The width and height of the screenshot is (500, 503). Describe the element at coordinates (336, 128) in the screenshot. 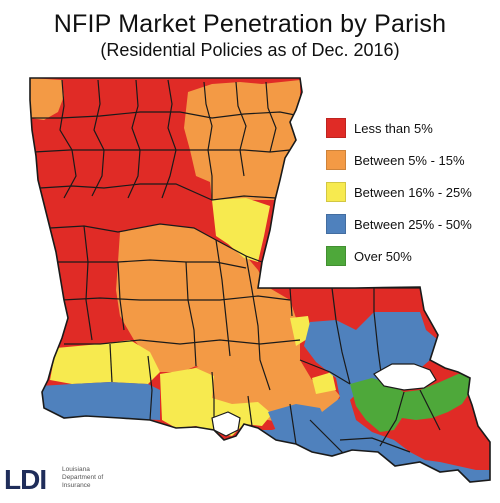

I see `legend-swatch-red` at that location.